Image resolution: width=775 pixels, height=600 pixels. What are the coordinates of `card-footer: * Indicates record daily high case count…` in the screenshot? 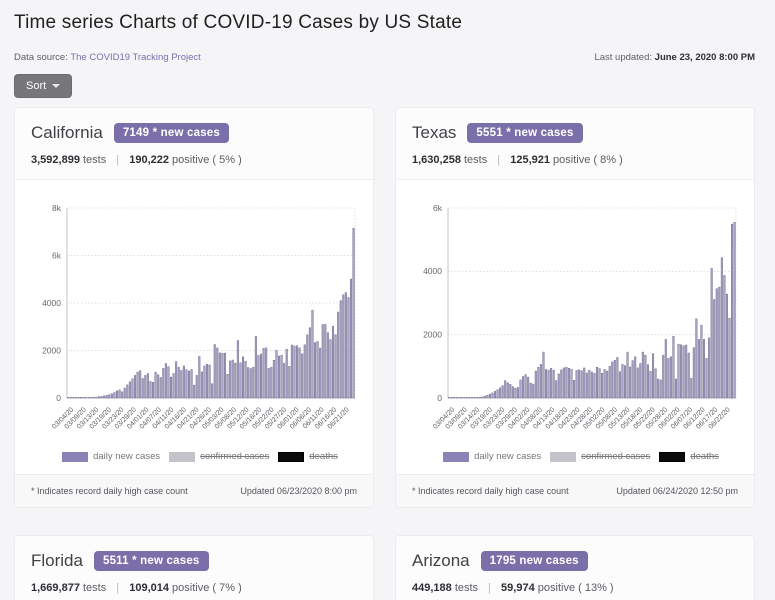 It's located at (194, 490).